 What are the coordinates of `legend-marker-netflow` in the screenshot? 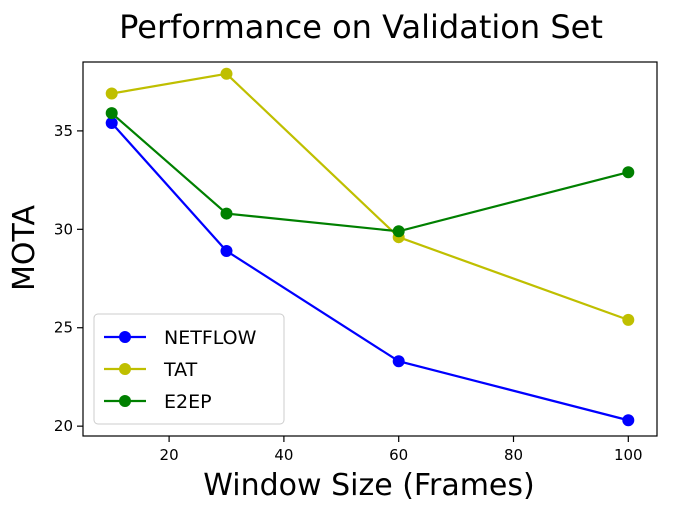 It's located at (125, 337).